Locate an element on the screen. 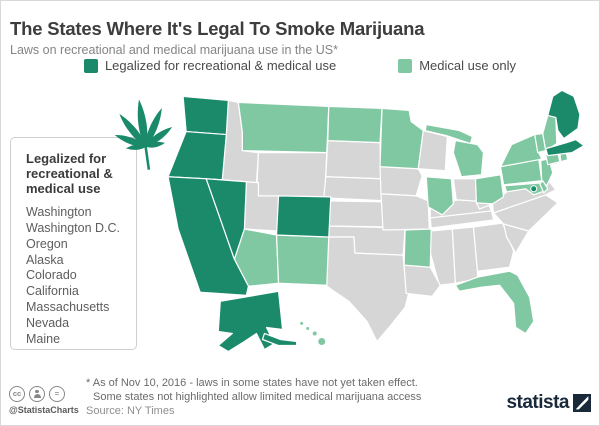 This screenshot has height=426, width=600. legend-label: Medical use only is located at coordinates (468, 65).